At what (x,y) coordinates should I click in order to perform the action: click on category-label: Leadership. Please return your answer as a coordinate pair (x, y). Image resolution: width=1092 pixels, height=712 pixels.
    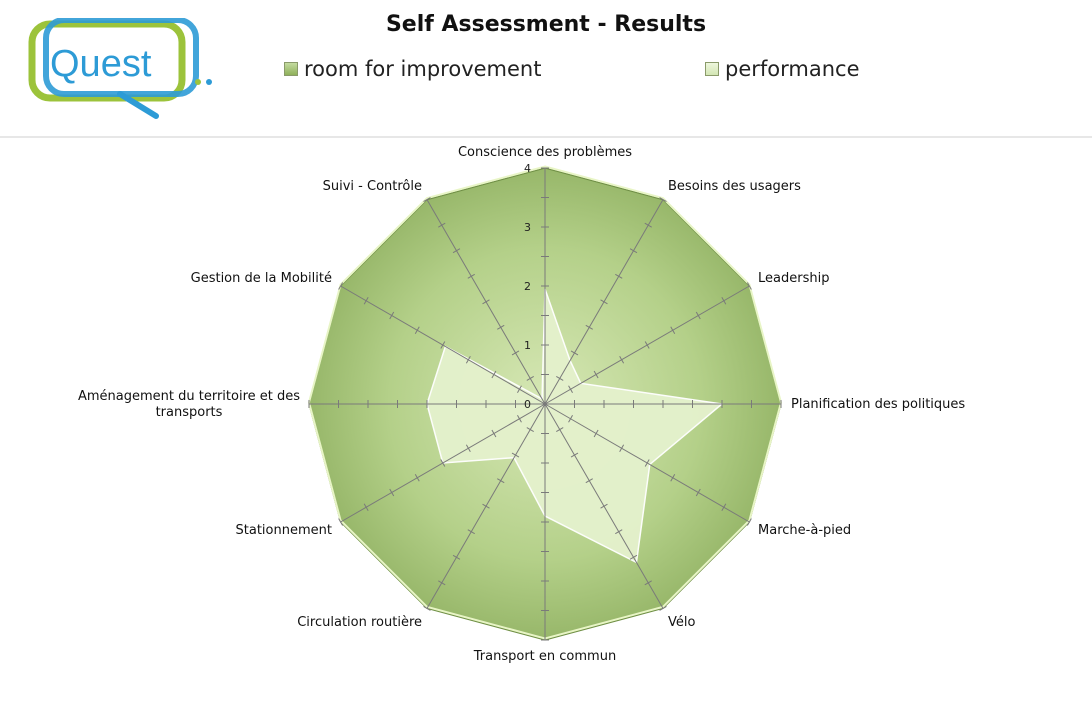
    Looking at the image, I should click on (793, 278).